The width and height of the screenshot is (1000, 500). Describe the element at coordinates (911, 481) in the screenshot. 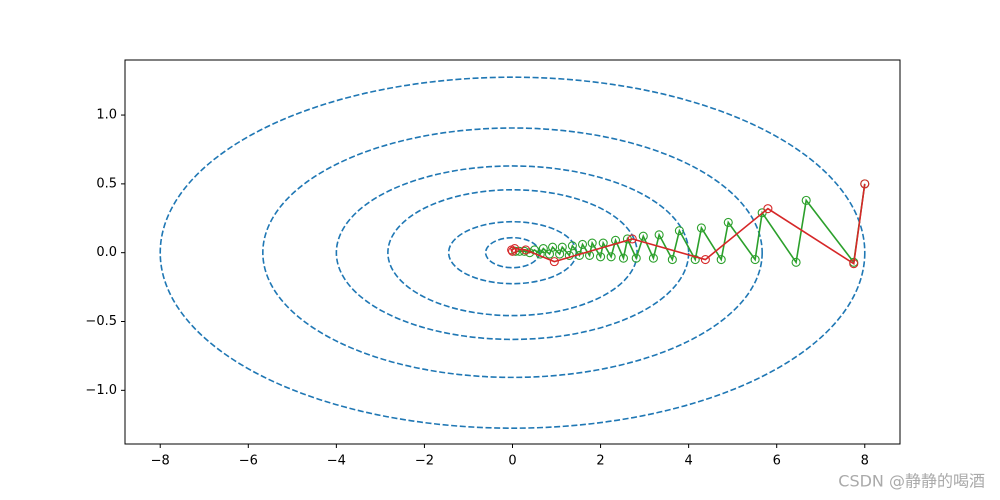

I see `watermark: CSDN @静静的喝酒` at that location.